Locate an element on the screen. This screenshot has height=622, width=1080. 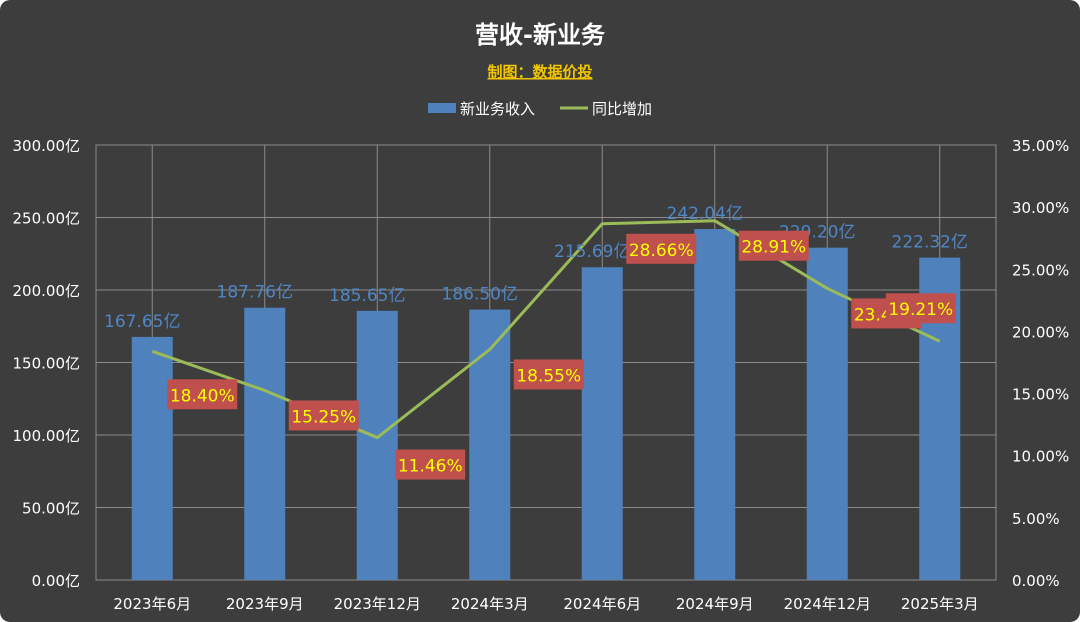
y-right-tick: 0.00% is located at coordinates (1036, 581).